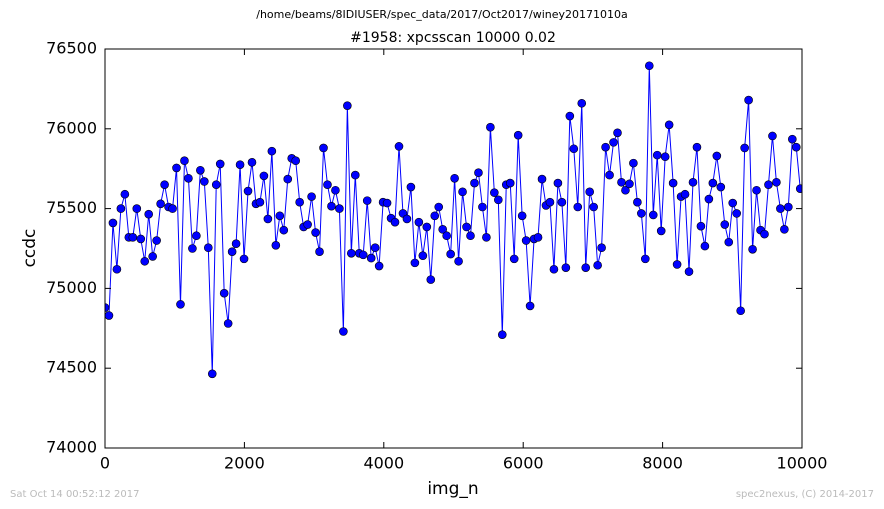  Describe the element at coordinates (523, 463) in the screenshot. I see `x-tick-label: 6000` at that location.